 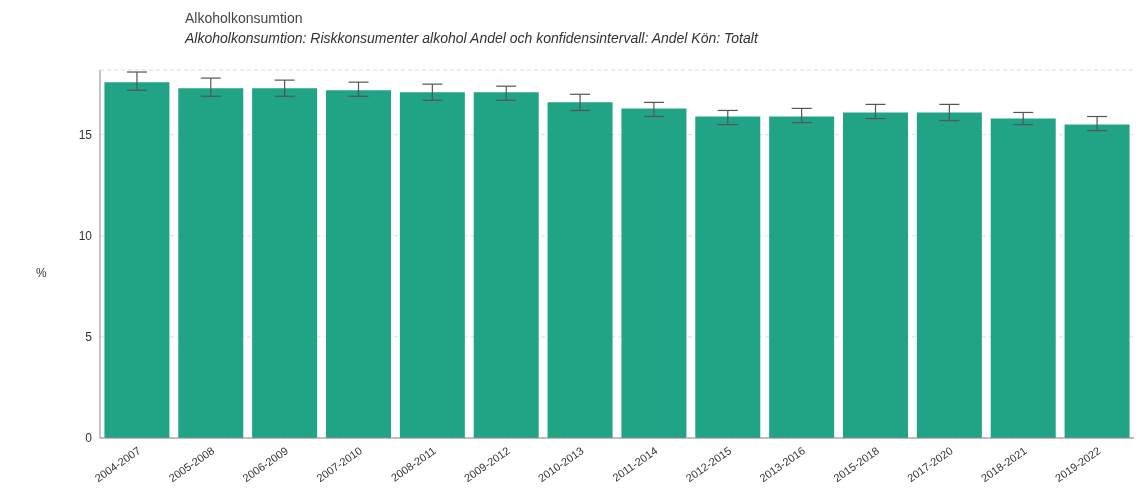 What do you see at coordinates (89, 438) in the screenshot?
I see `y-tick-label: 0` at bounding box center [89, 438].